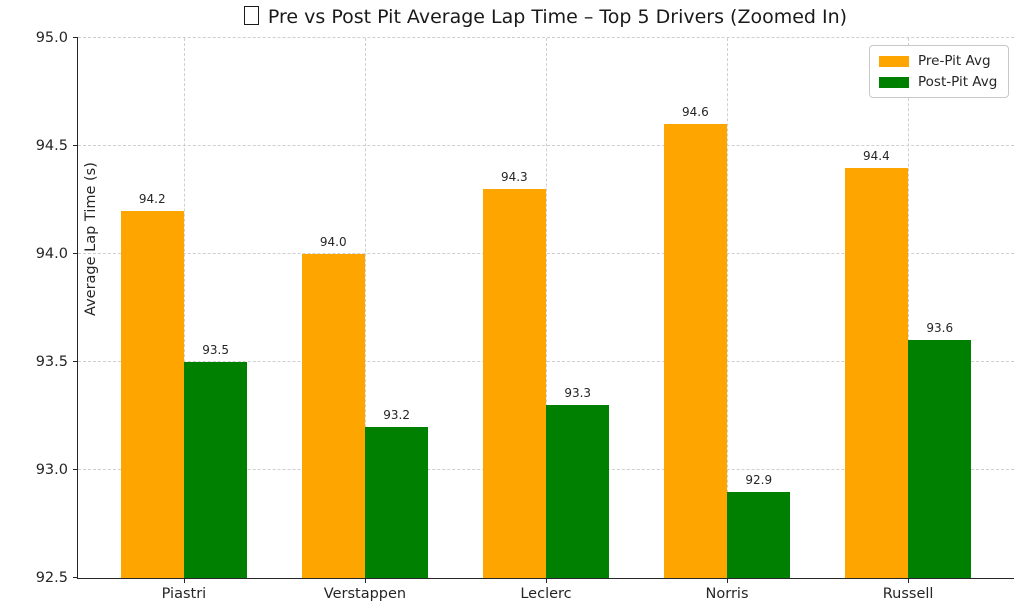  What do you see at coordinates (908, 594) in the screenshot?
I see `x-tick-label: Russell` at bounding box center [908, 594].